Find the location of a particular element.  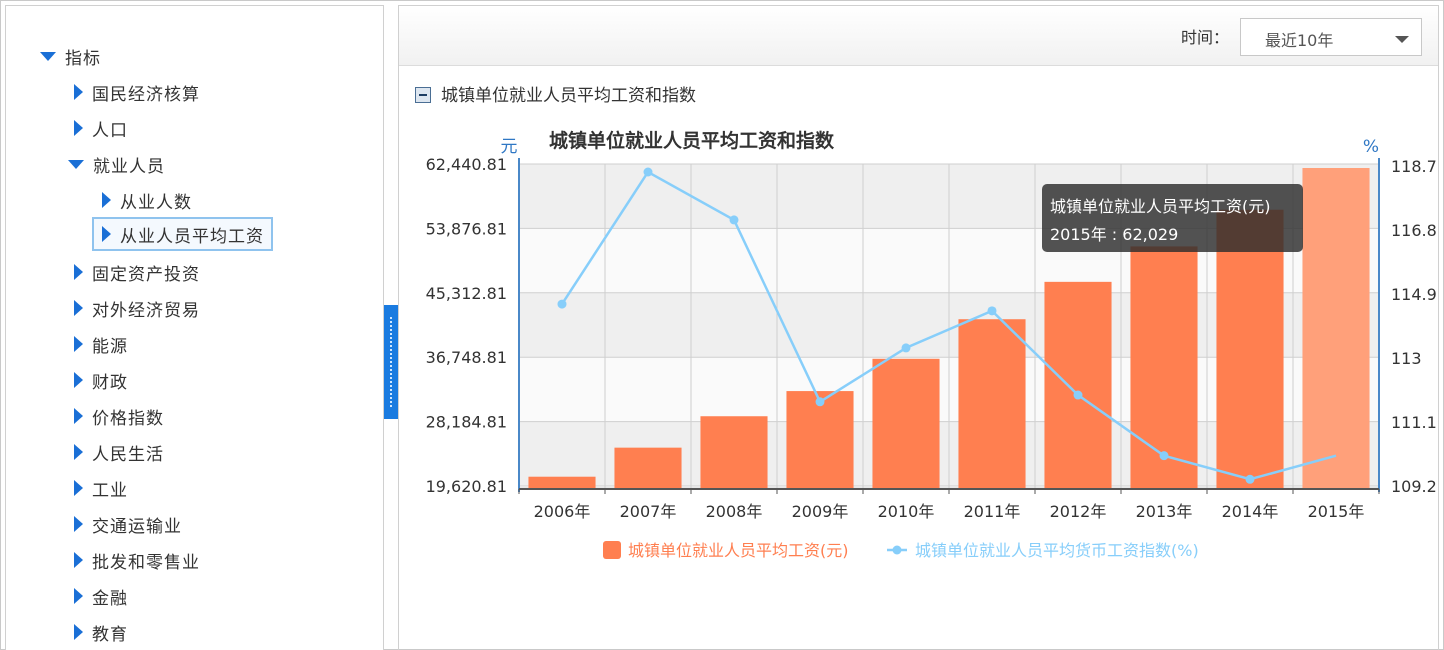

y-right-tick-label: 109.2 is located at coordinates (1414, 486).